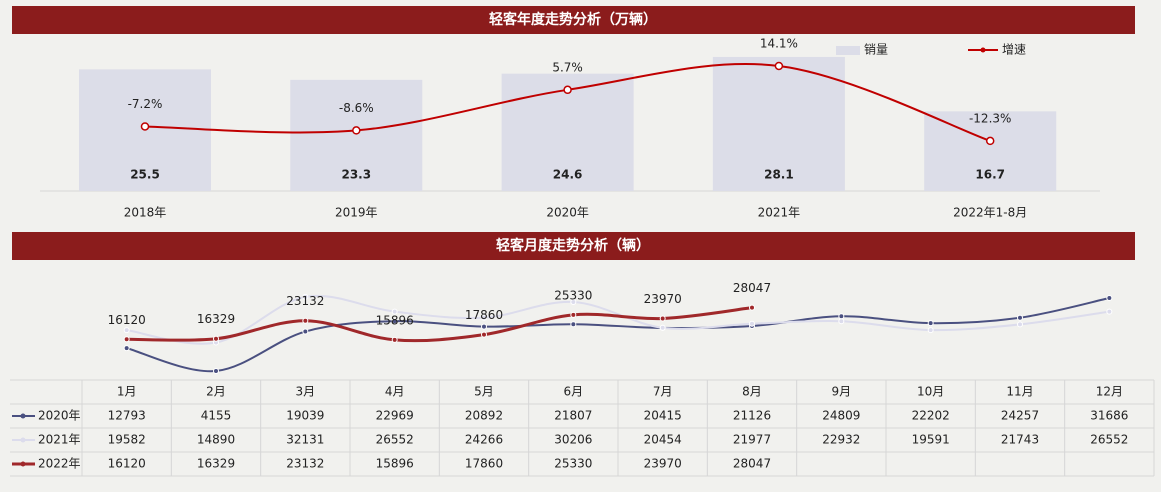 The width and height of the screenshot is (1161, 492). Describe the element at coordinates (145, 104) in the screenshot. I see `data-label: -7.2%` at that location.